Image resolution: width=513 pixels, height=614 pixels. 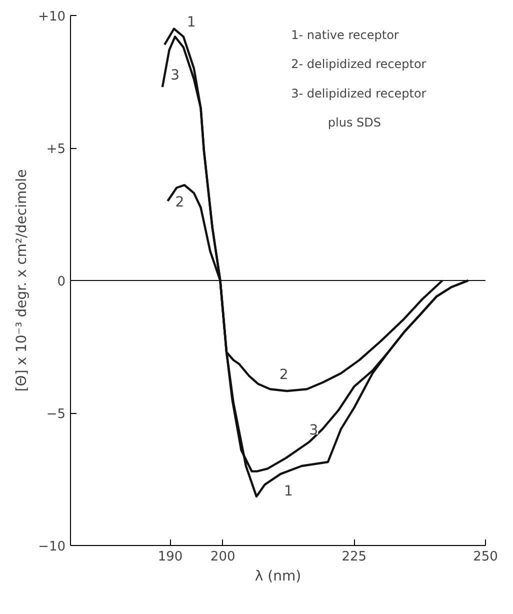 What do you see at coordinates (358, 64) in the screenshot?
I see `annotation: 2- delipidized receptor` at bounding box center [358, 64].